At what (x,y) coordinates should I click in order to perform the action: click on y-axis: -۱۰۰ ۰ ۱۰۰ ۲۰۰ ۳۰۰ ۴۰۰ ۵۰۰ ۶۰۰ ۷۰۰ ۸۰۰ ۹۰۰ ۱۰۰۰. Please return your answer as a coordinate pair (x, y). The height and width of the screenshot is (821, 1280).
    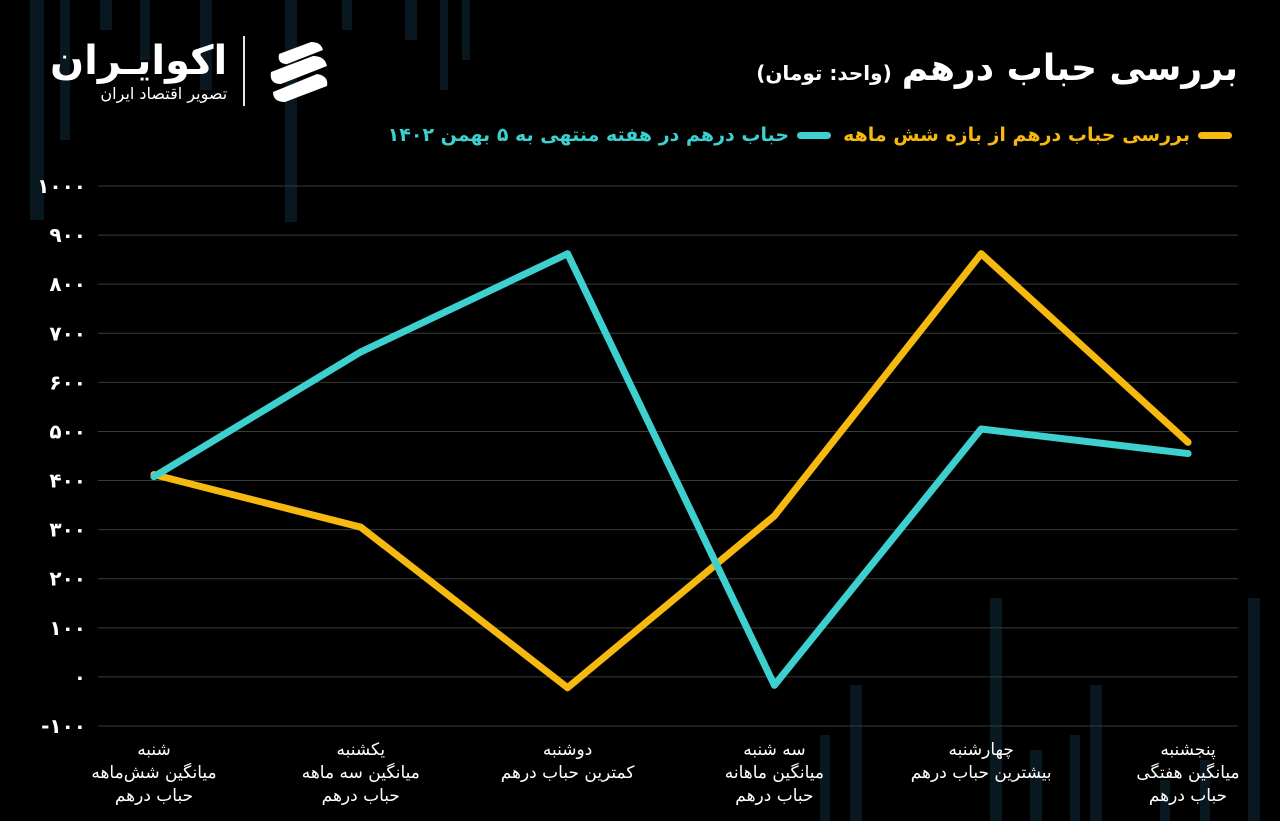
    Looking at the image, I should click on (61, 456).